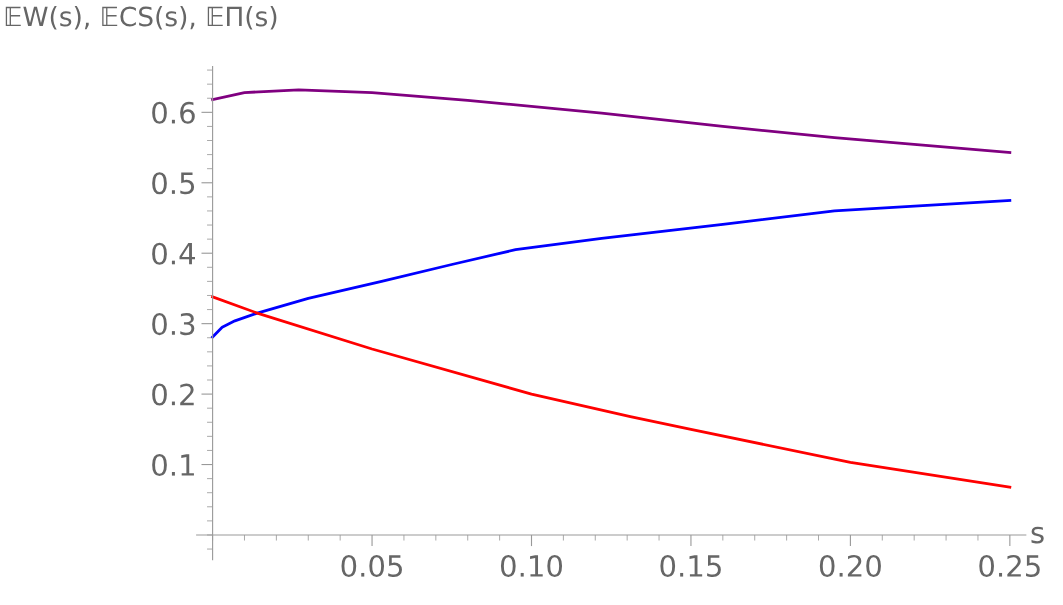 This screenshot has width=1063, height=605. I want to click on y-tick-label: 0.1, so click(173, 465).